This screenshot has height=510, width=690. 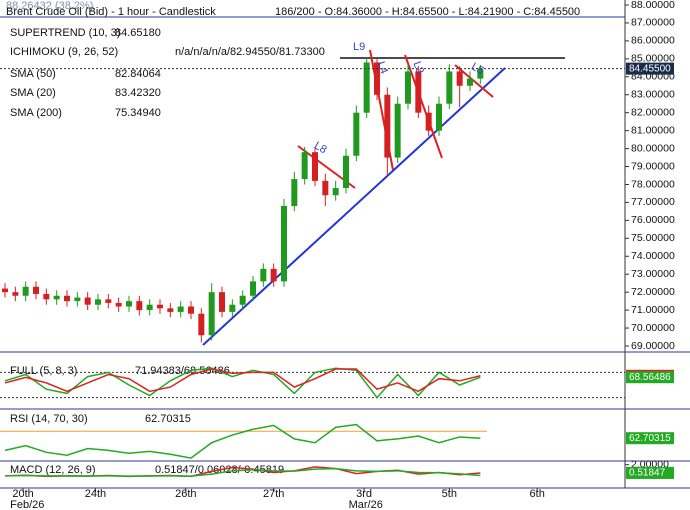 What do you see at coordinates (653, 148) in the screenshot?
I see `y-tick-label: 80.00000` at bounding box center [653, 148].